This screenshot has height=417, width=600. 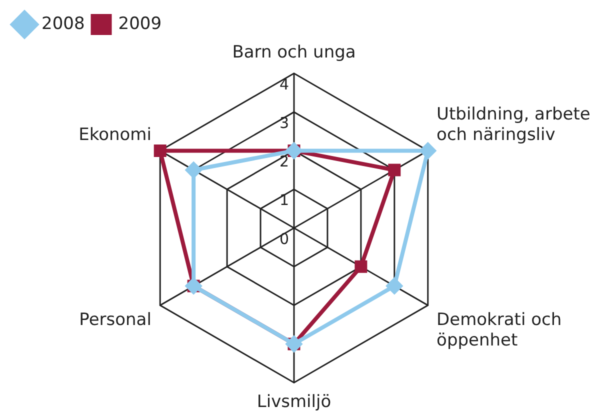 What do you see at coordinates (499, 330) in the screenshot?
I see `spoke-label: Demokrati och öppenhet` at bounding box center [499, 330].